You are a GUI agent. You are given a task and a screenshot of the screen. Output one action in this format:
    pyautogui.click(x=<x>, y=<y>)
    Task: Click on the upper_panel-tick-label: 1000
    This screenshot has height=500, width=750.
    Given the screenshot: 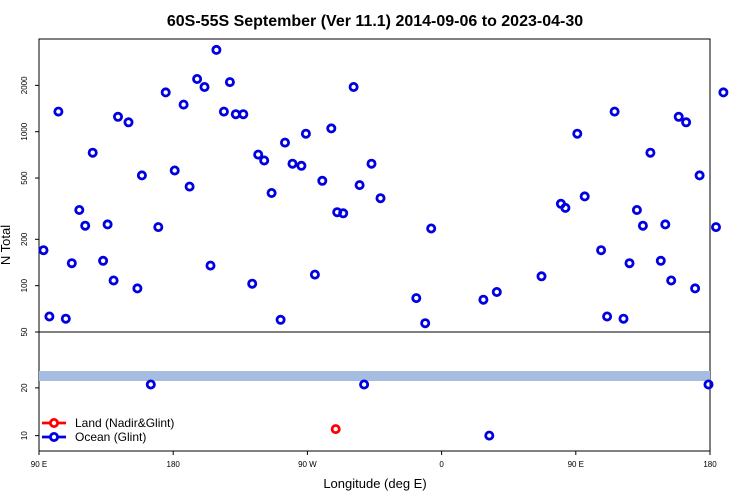 What is the action you would take?
    pyautogui.click(x=24, y=131)
    